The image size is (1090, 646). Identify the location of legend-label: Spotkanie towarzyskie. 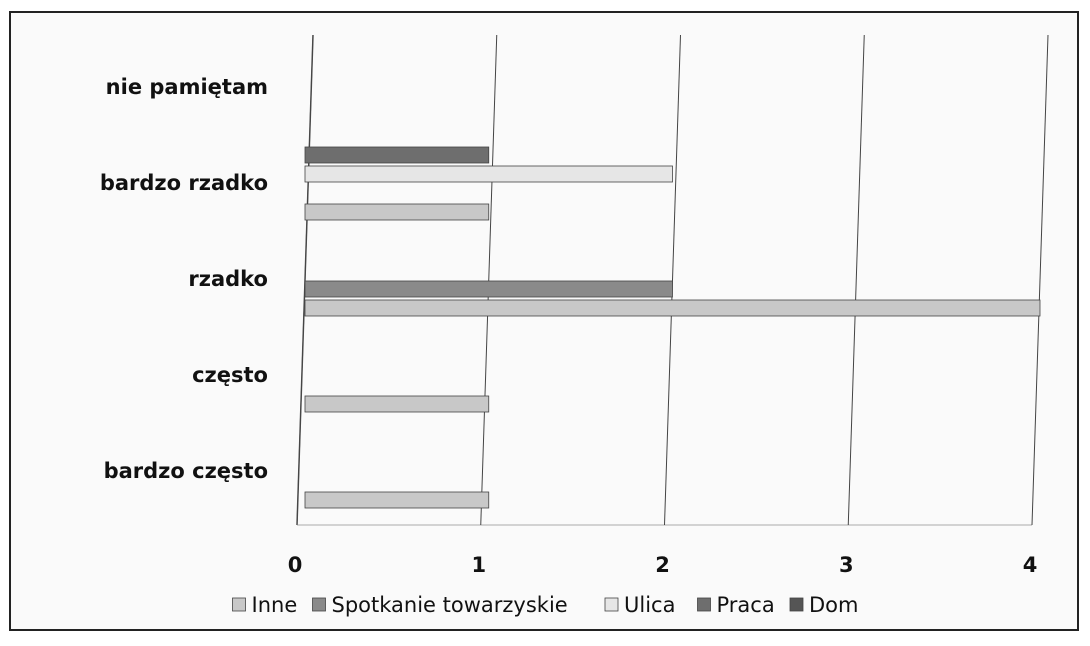
(450, 605).